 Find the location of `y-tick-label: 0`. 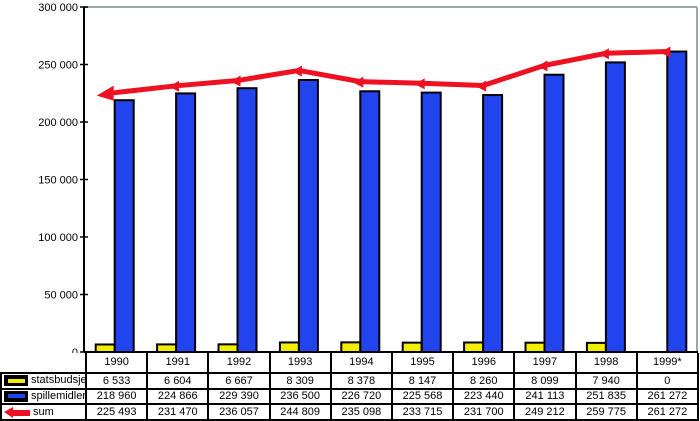

y-tick-label: 0 is located at coordinates (75, 350).